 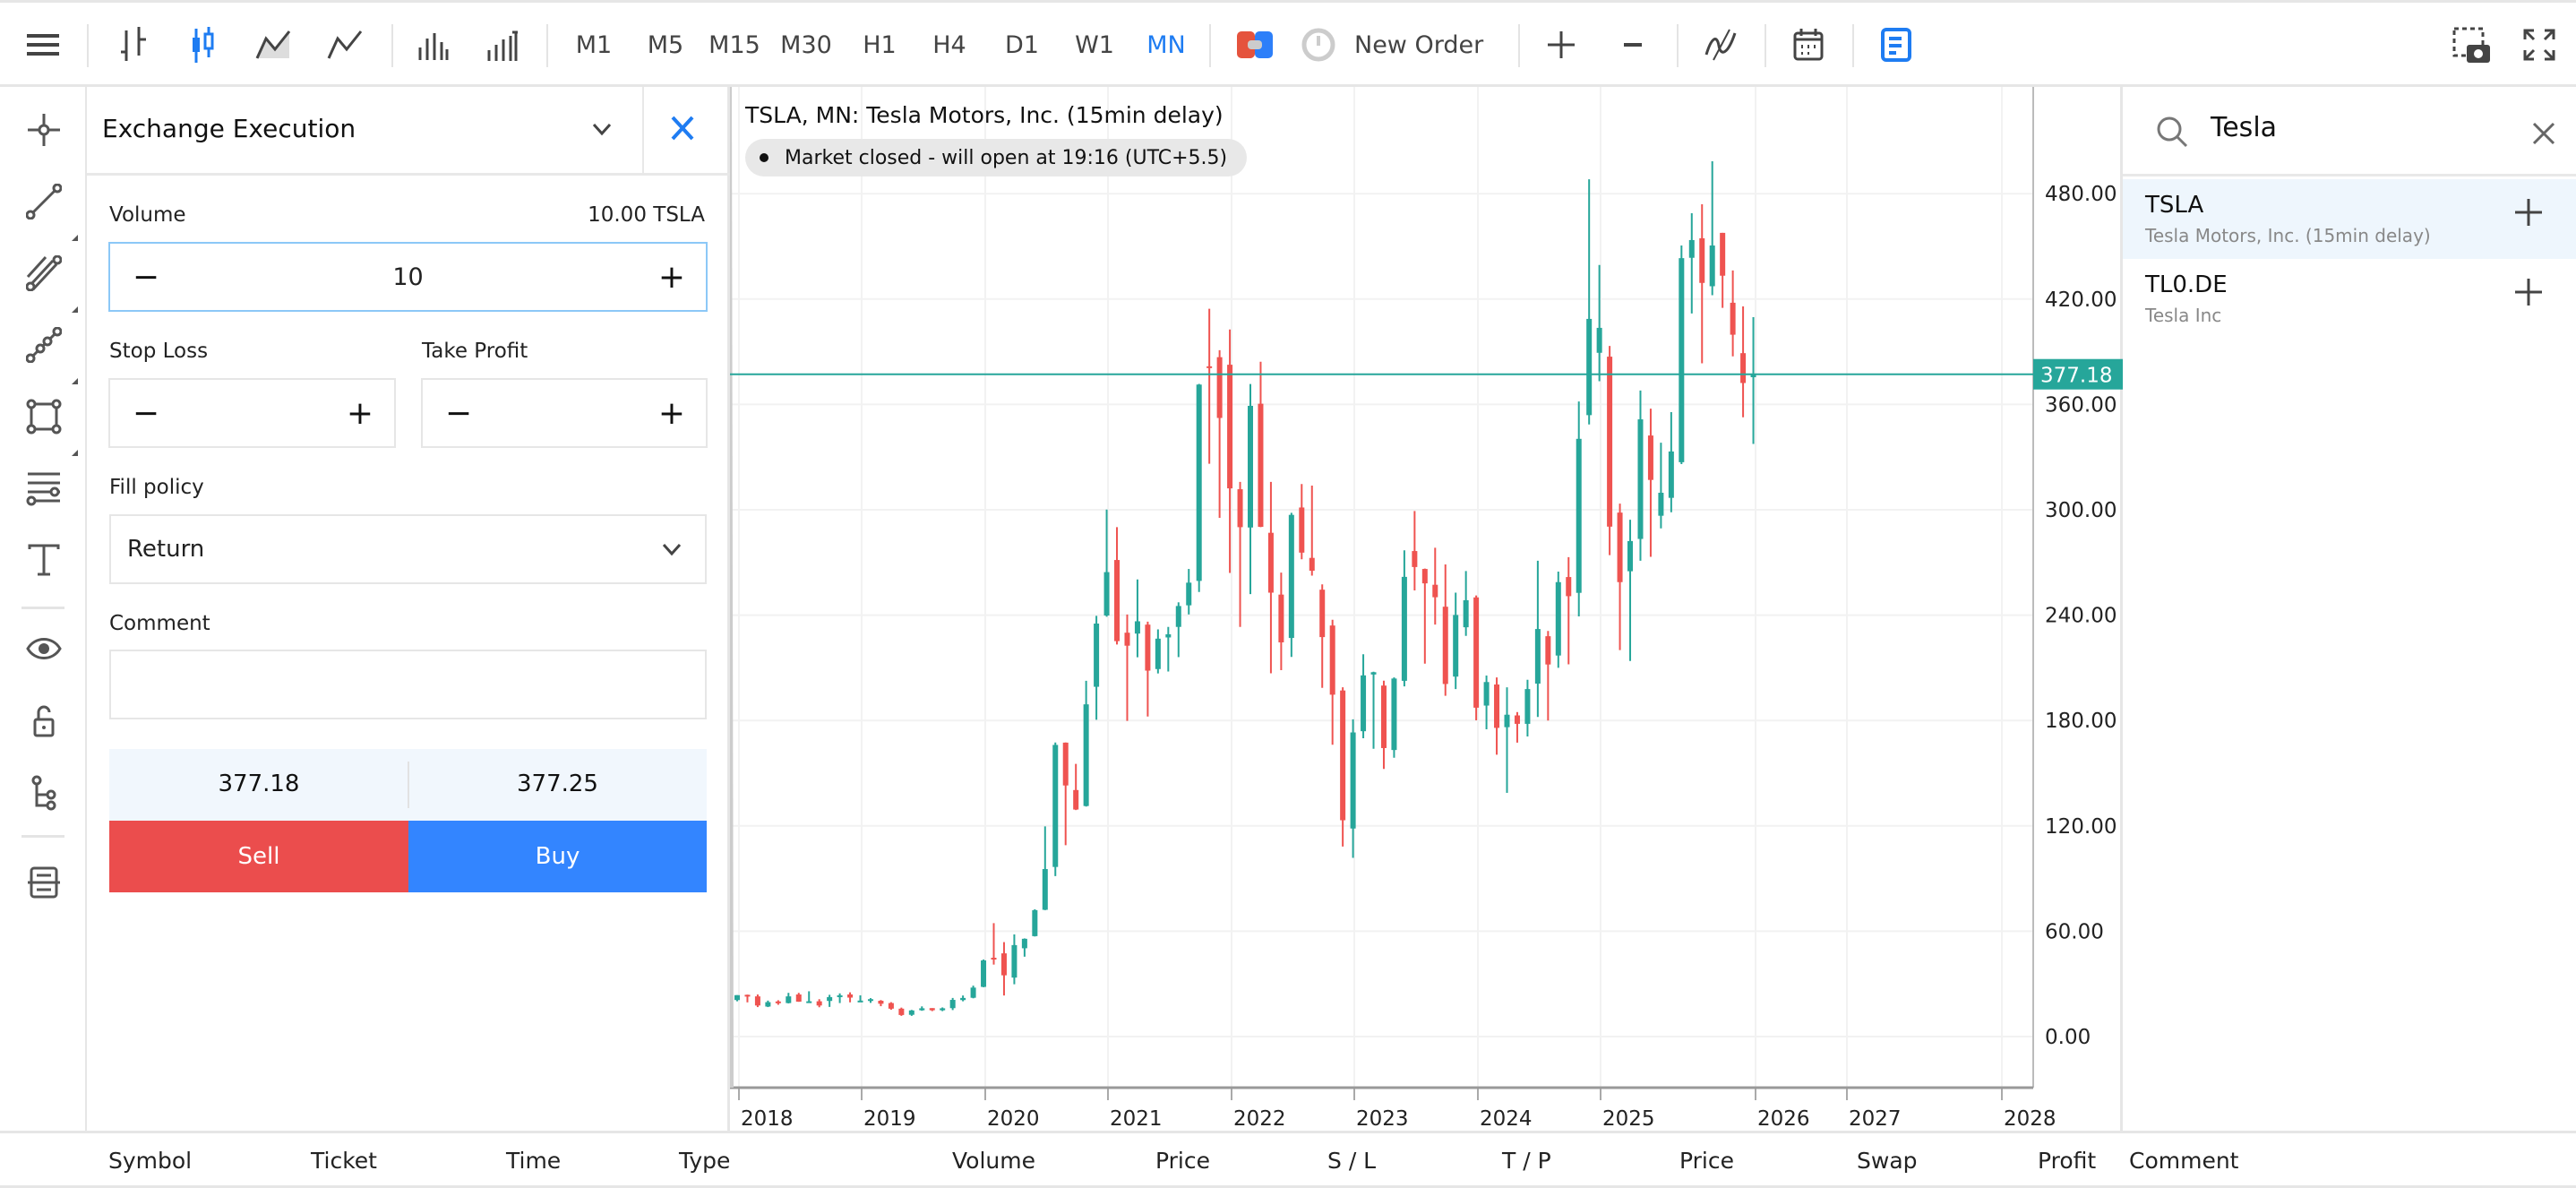 What do you see at coordinates (880, 44) in the screenshot?
I see `timeframe-h1: H1` at bounding box center [880, 44].